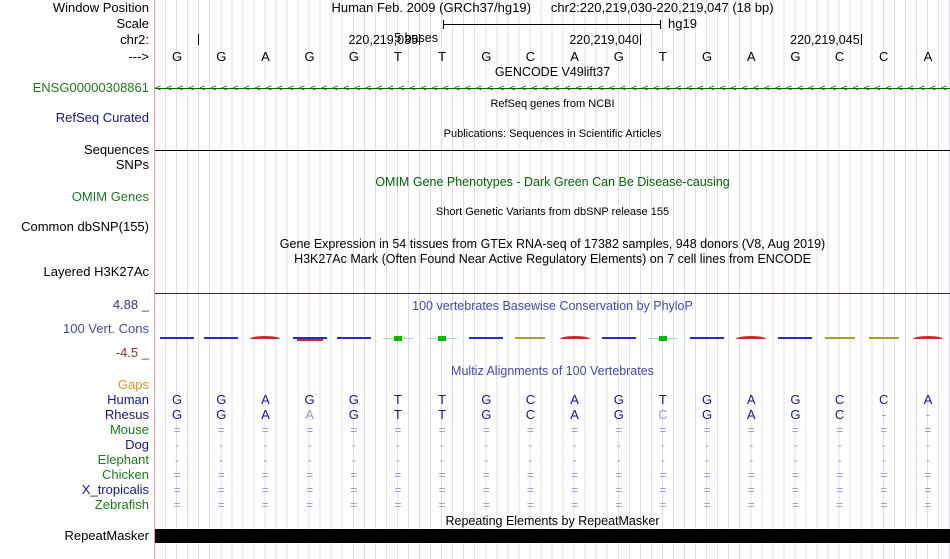 The image size is (950, 559). I want to click on multiz-species-label-rhesus: Rhesus, so click(126, 414).